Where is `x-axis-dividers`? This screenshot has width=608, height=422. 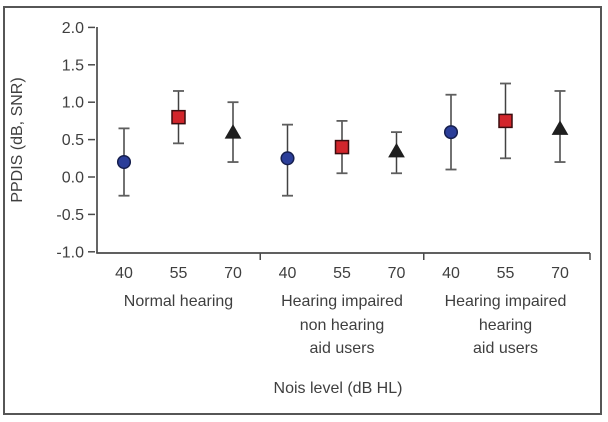
x-axis-dividers is located at coordinates (425, 256).